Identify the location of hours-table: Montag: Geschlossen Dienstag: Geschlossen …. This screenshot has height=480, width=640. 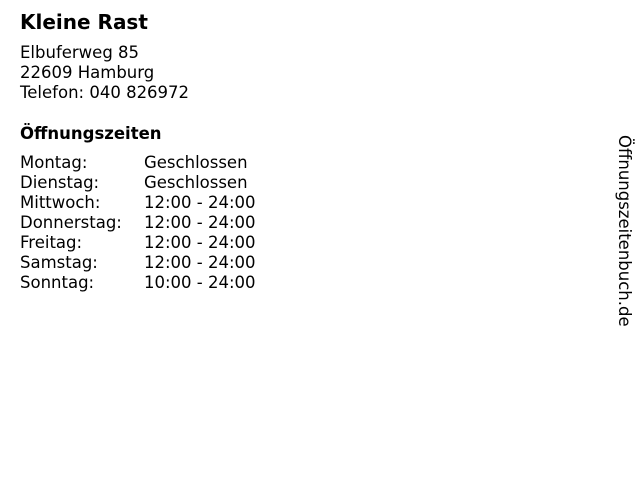
(138, 223).